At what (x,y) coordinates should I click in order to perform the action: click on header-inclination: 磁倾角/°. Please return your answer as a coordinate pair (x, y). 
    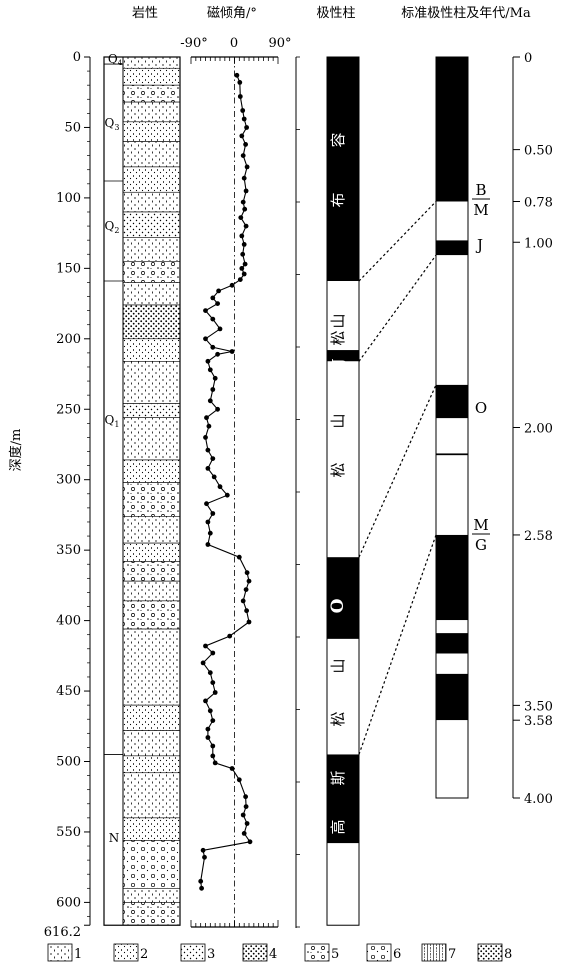
    Looking at the image, I should click on (232, 13).